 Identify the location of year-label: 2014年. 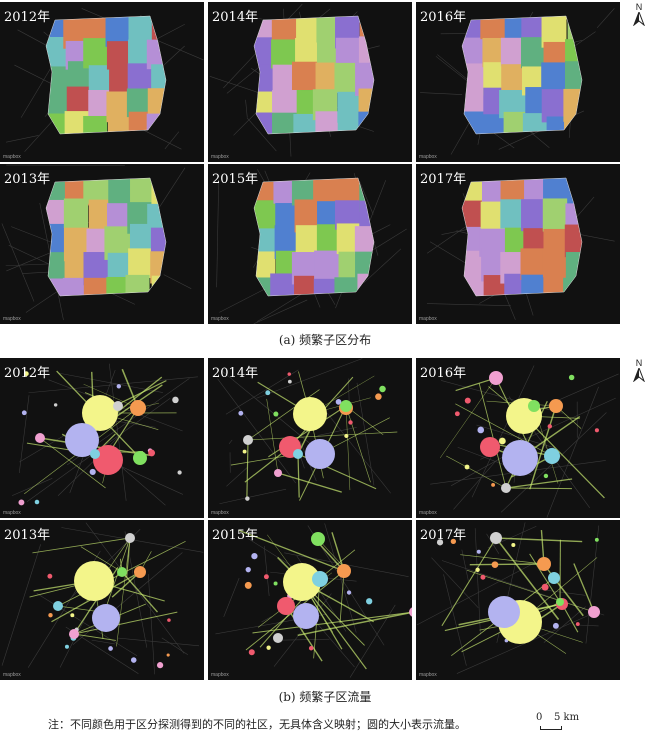
(235, 373).